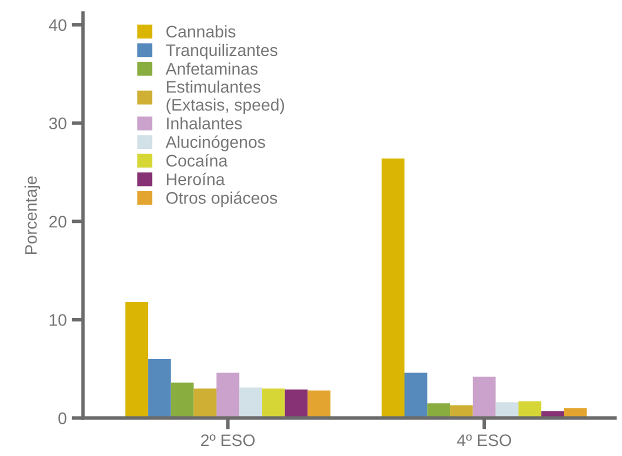 The height and width of the screenshot is (456, 622). I want to click on y-axis-title: Porcentaje, so click(32, 215).